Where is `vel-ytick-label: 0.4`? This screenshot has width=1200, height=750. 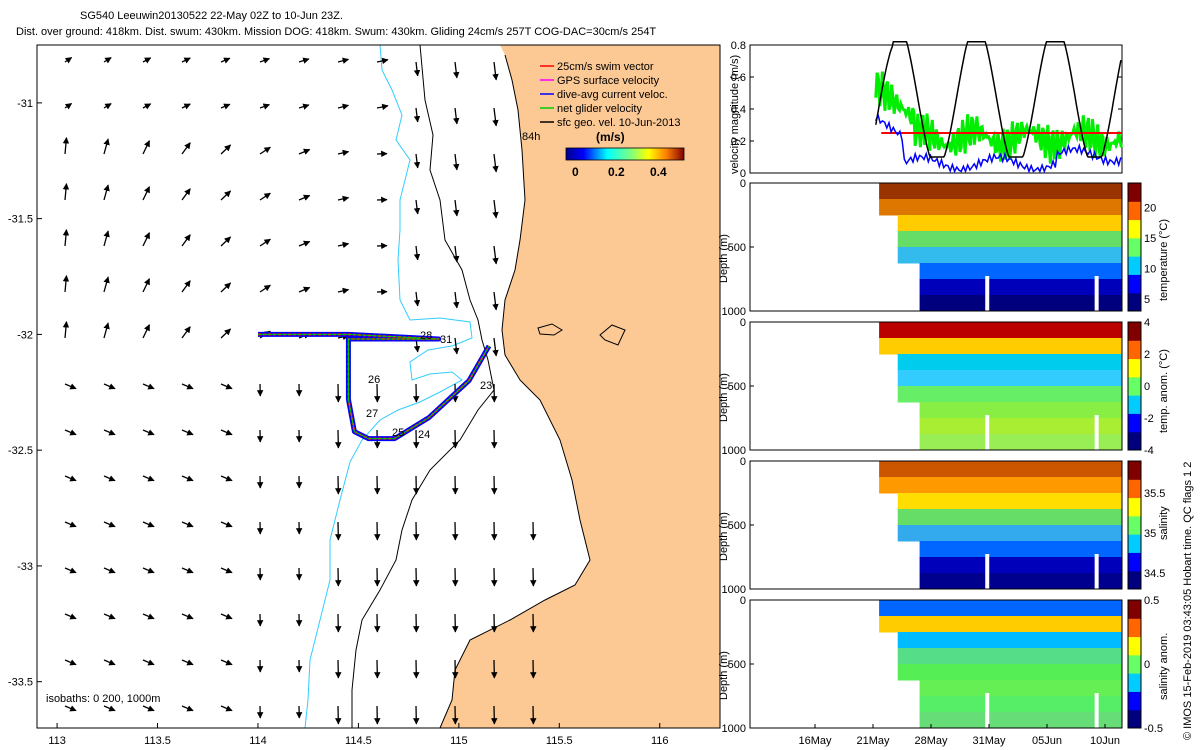
vel-ytick-label: 0.4 is located at coordinates (738, 110).